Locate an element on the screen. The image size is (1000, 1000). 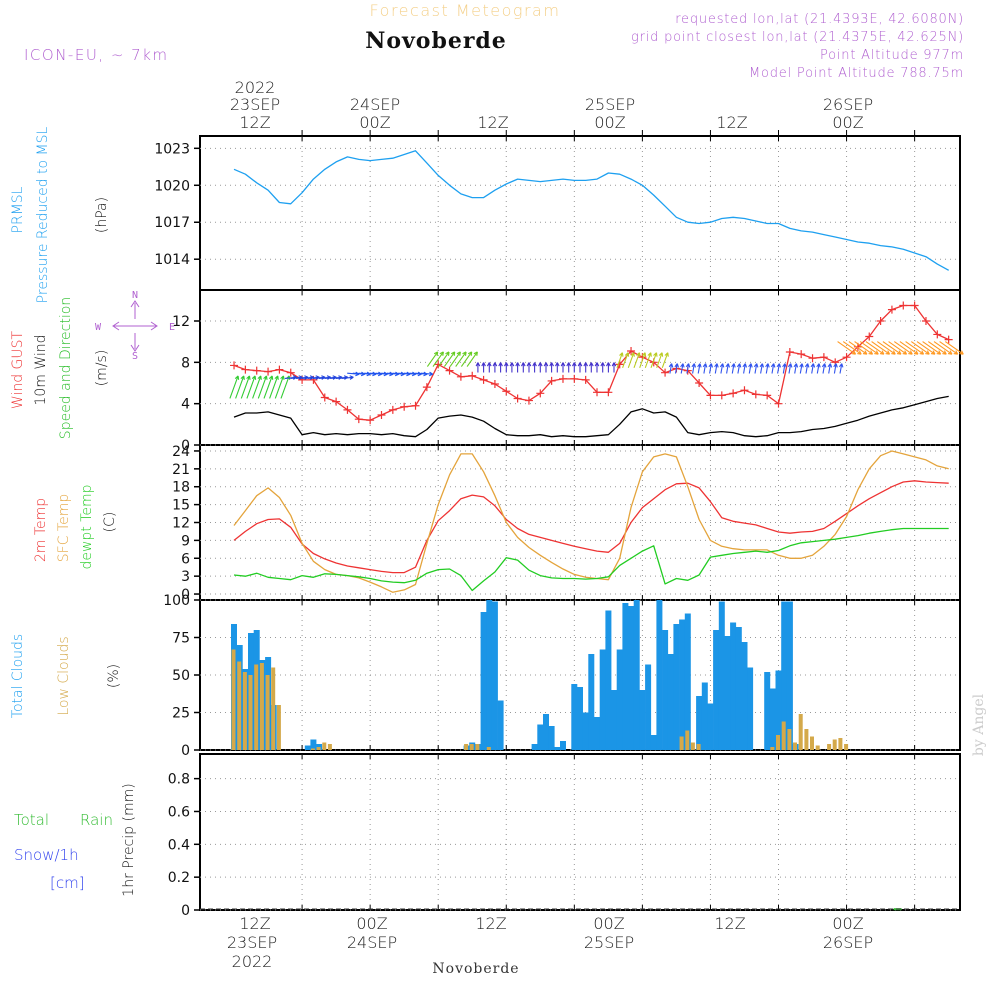
bottom-time-3: 00Z is located at coordinates (608, 923).